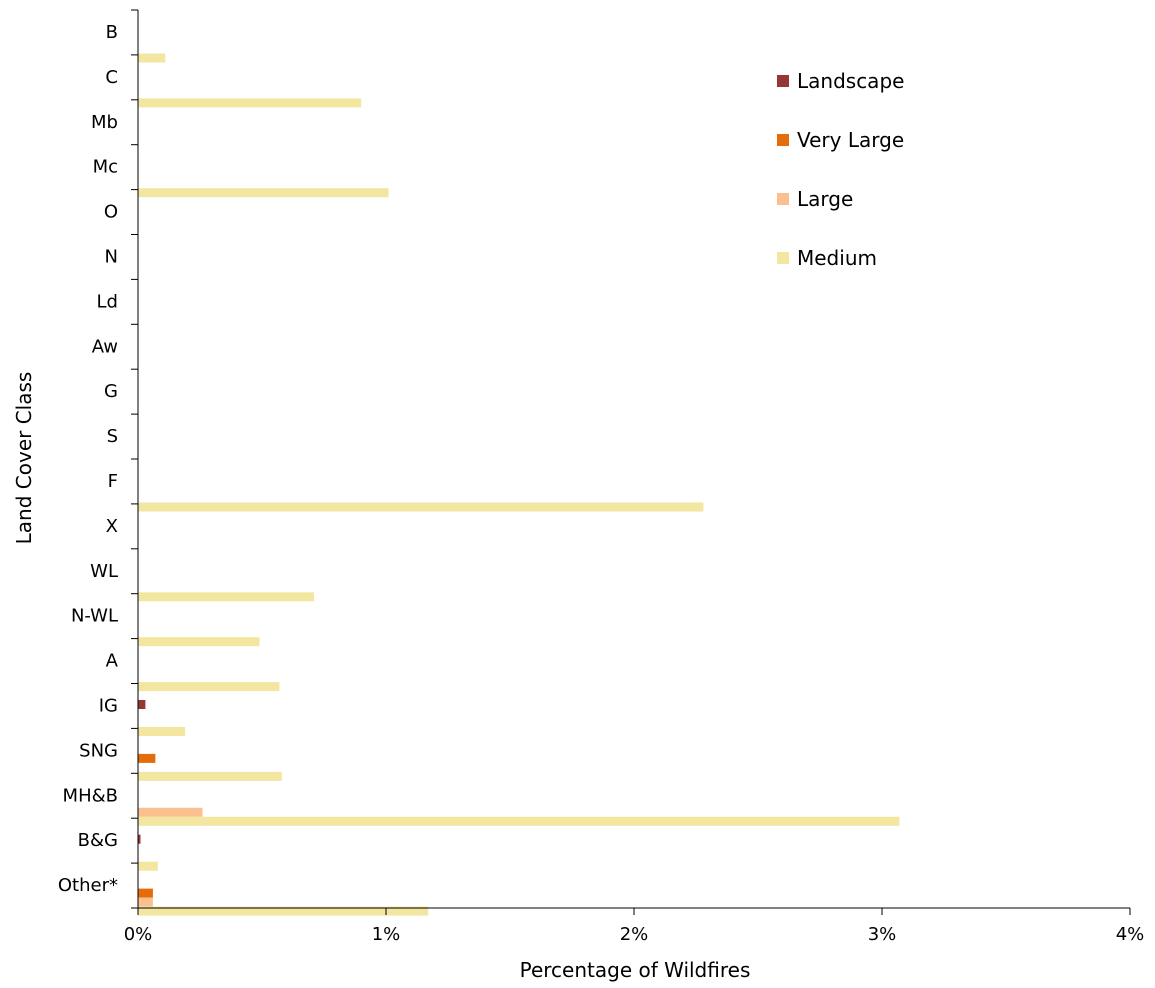  I want to click on legend-item-large: Large, so click(840, 199).